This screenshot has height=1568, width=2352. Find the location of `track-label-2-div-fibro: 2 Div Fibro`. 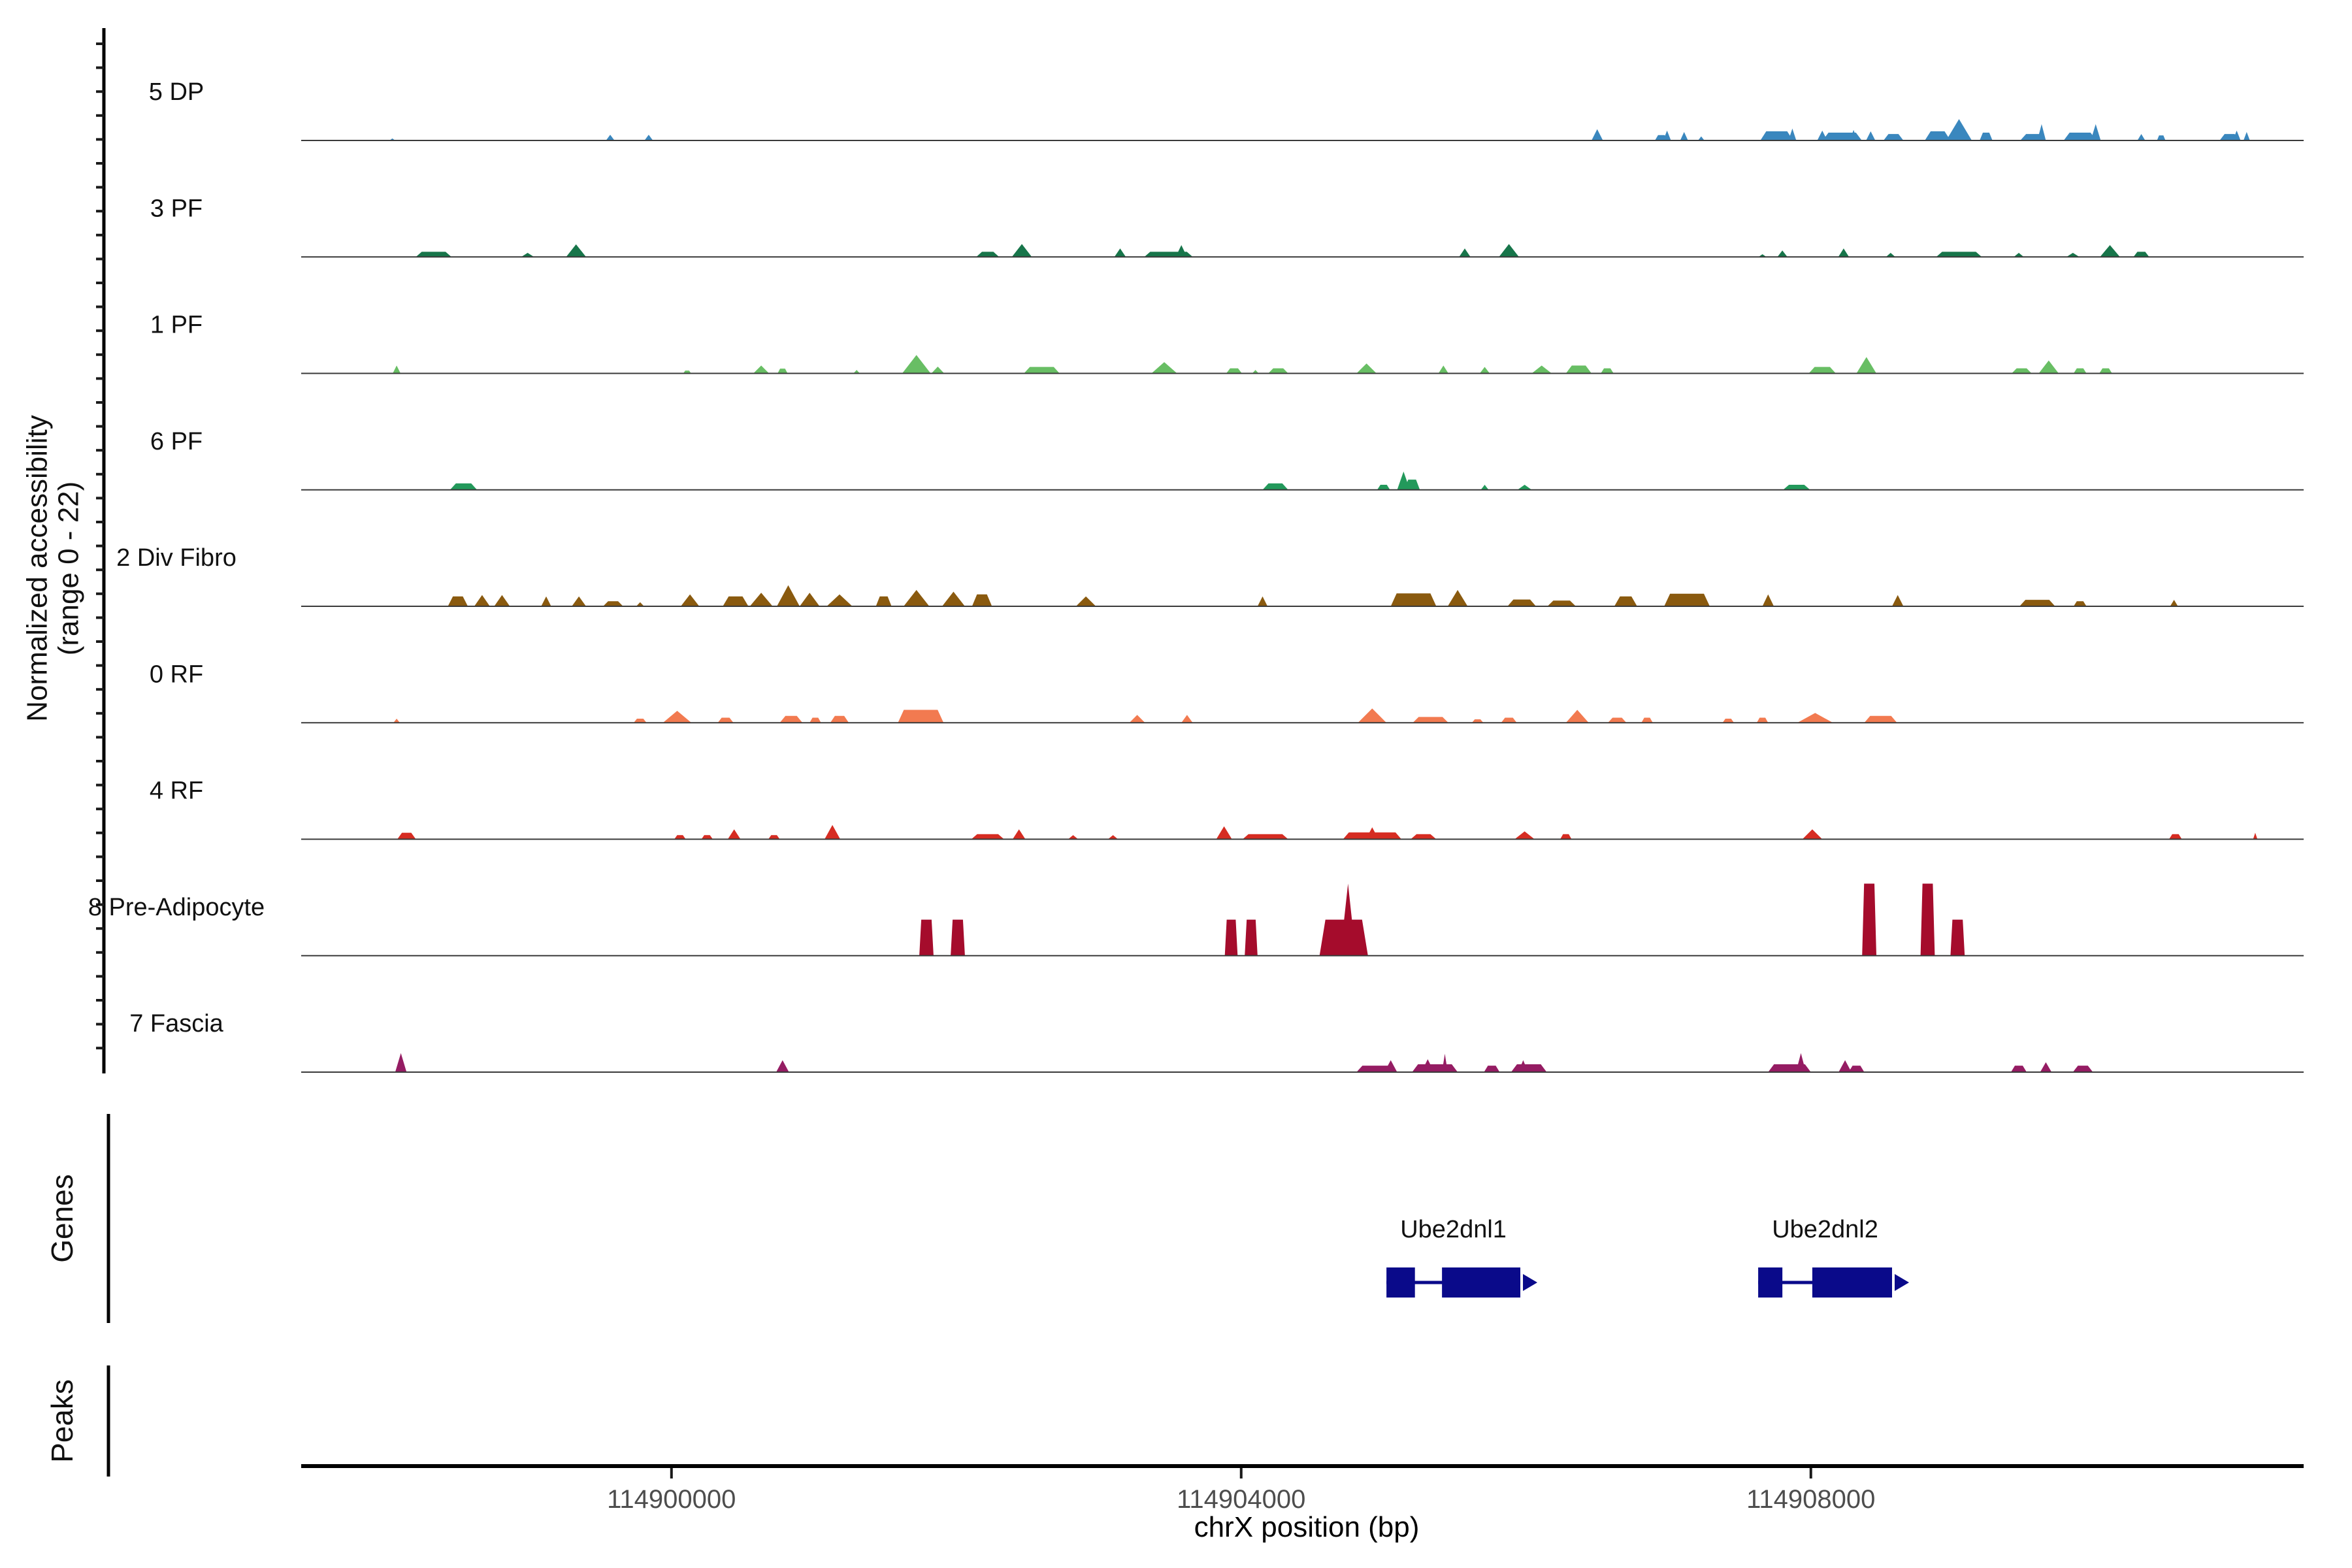

track-label-2-div-fibro: 2 Div Fibro is located at coordinates (176, 558).